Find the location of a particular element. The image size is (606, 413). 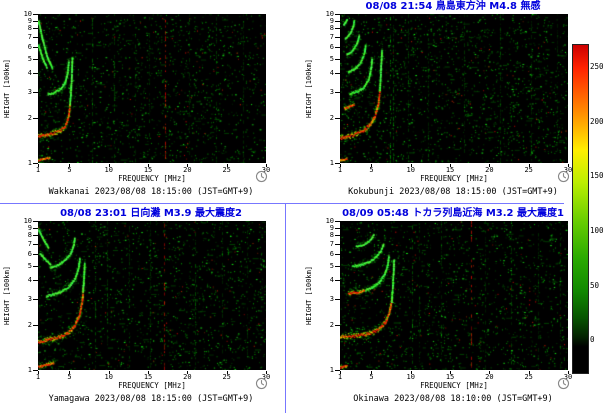

colorbar-tick-label: 0 is located at coordinates (592, 340).